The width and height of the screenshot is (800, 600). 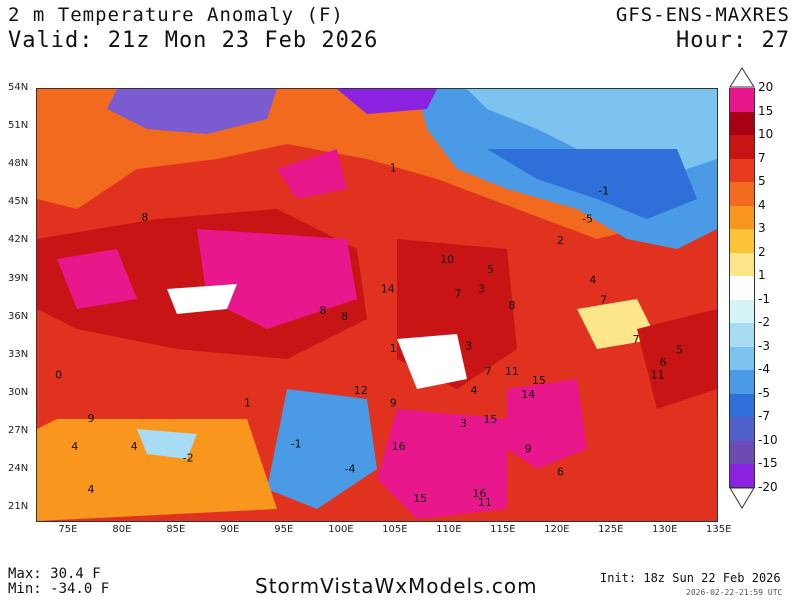 I want to click on legend-tick-label: -10, so click(x=768, y=439).